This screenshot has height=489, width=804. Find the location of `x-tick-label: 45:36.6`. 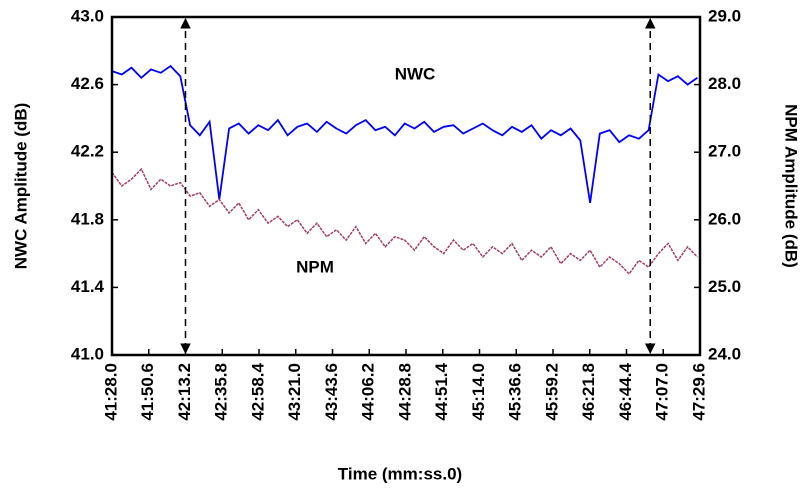

x-tick-label: 45:36.6 is located at coordinates (515, 392).